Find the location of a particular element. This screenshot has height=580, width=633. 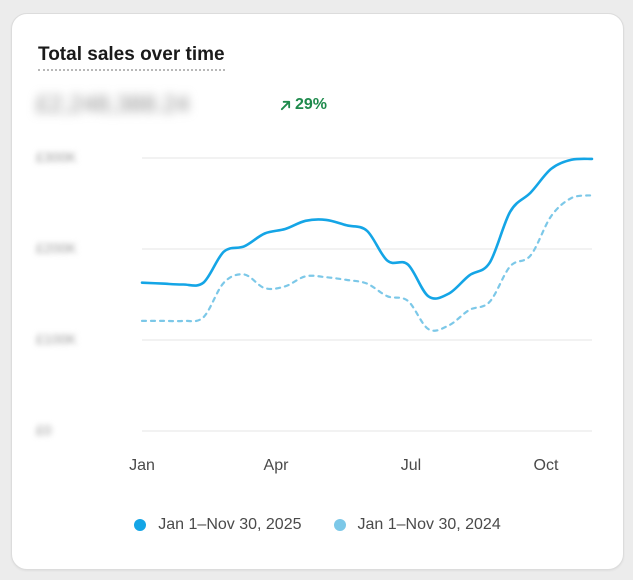

change-percent: 29% is located at coordinates (311, 104).